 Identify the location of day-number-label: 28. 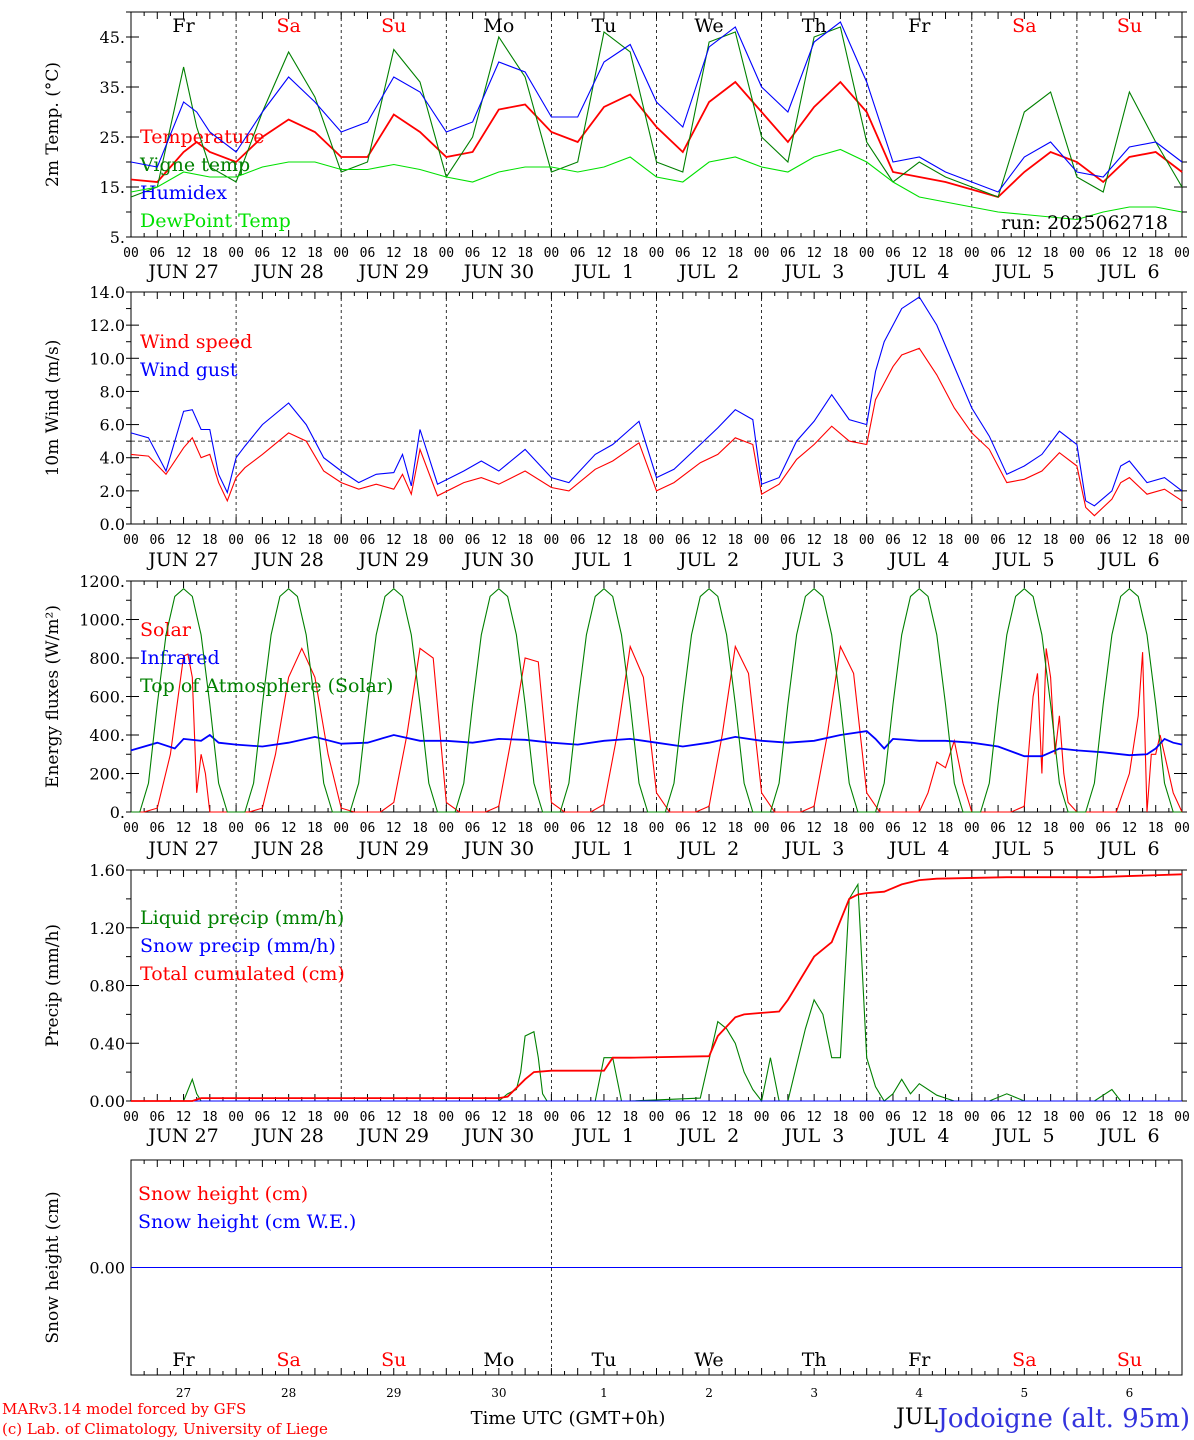
(288, 1393).